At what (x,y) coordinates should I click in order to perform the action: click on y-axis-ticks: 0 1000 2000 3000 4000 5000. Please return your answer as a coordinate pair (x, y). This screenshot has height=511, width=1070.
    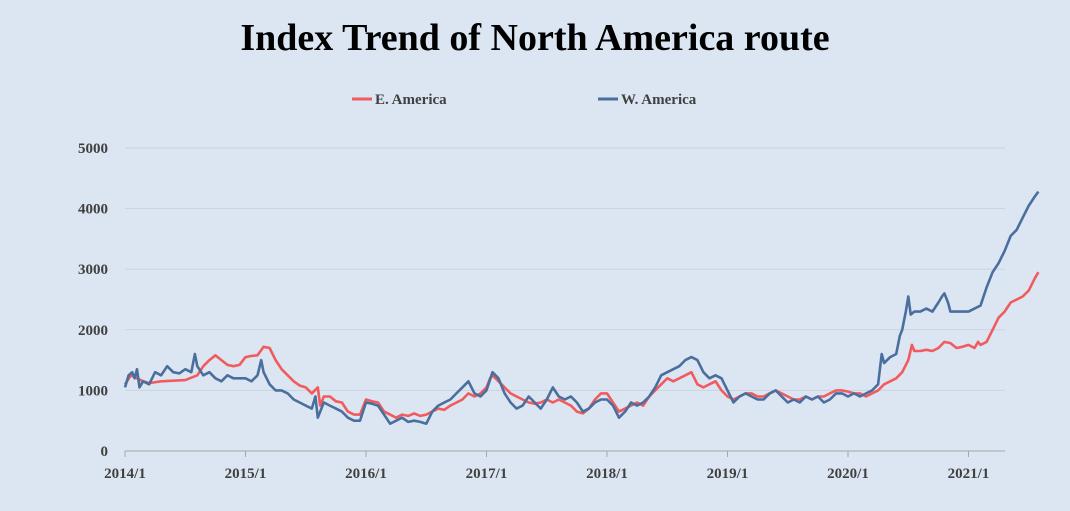
    Looking at the image, I should click on (93, 300).